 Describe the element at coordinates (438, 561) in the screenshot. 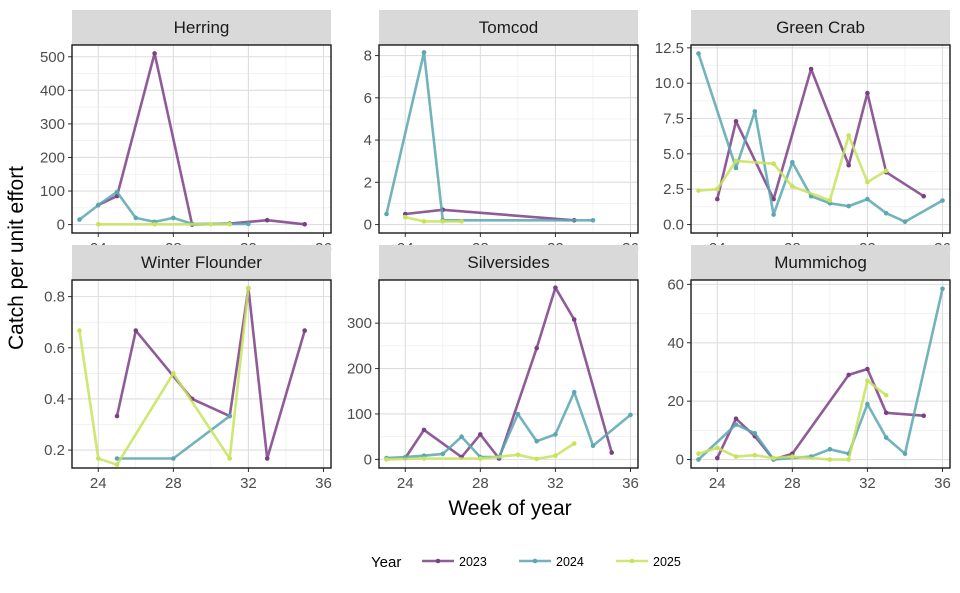

I see `legend-key-point` at that location.